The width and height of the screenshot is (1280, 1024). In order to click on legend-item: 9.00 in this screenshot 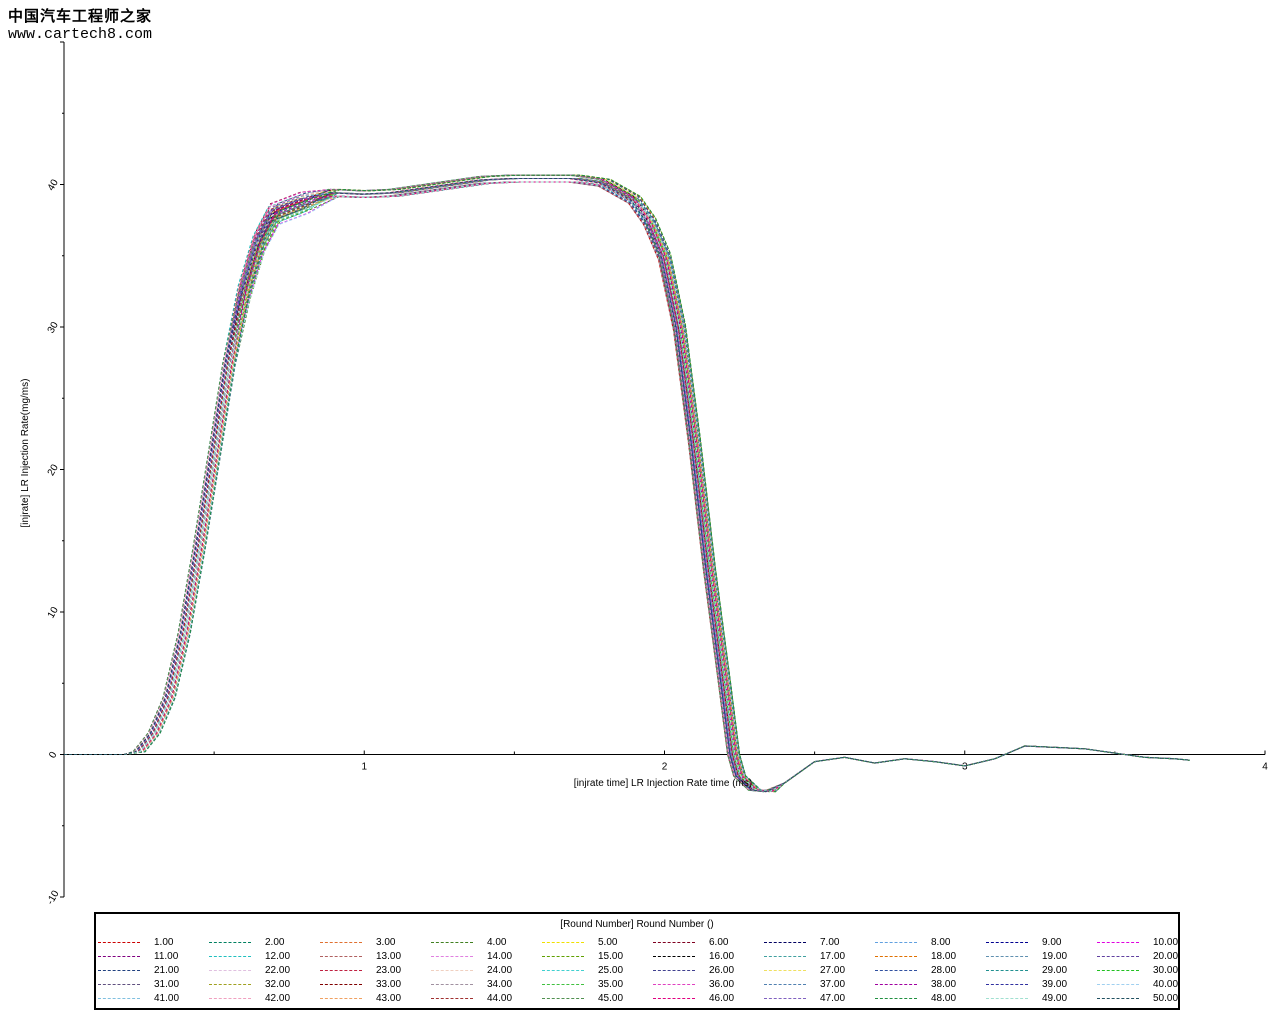, I will do `click(1041, 943)`.